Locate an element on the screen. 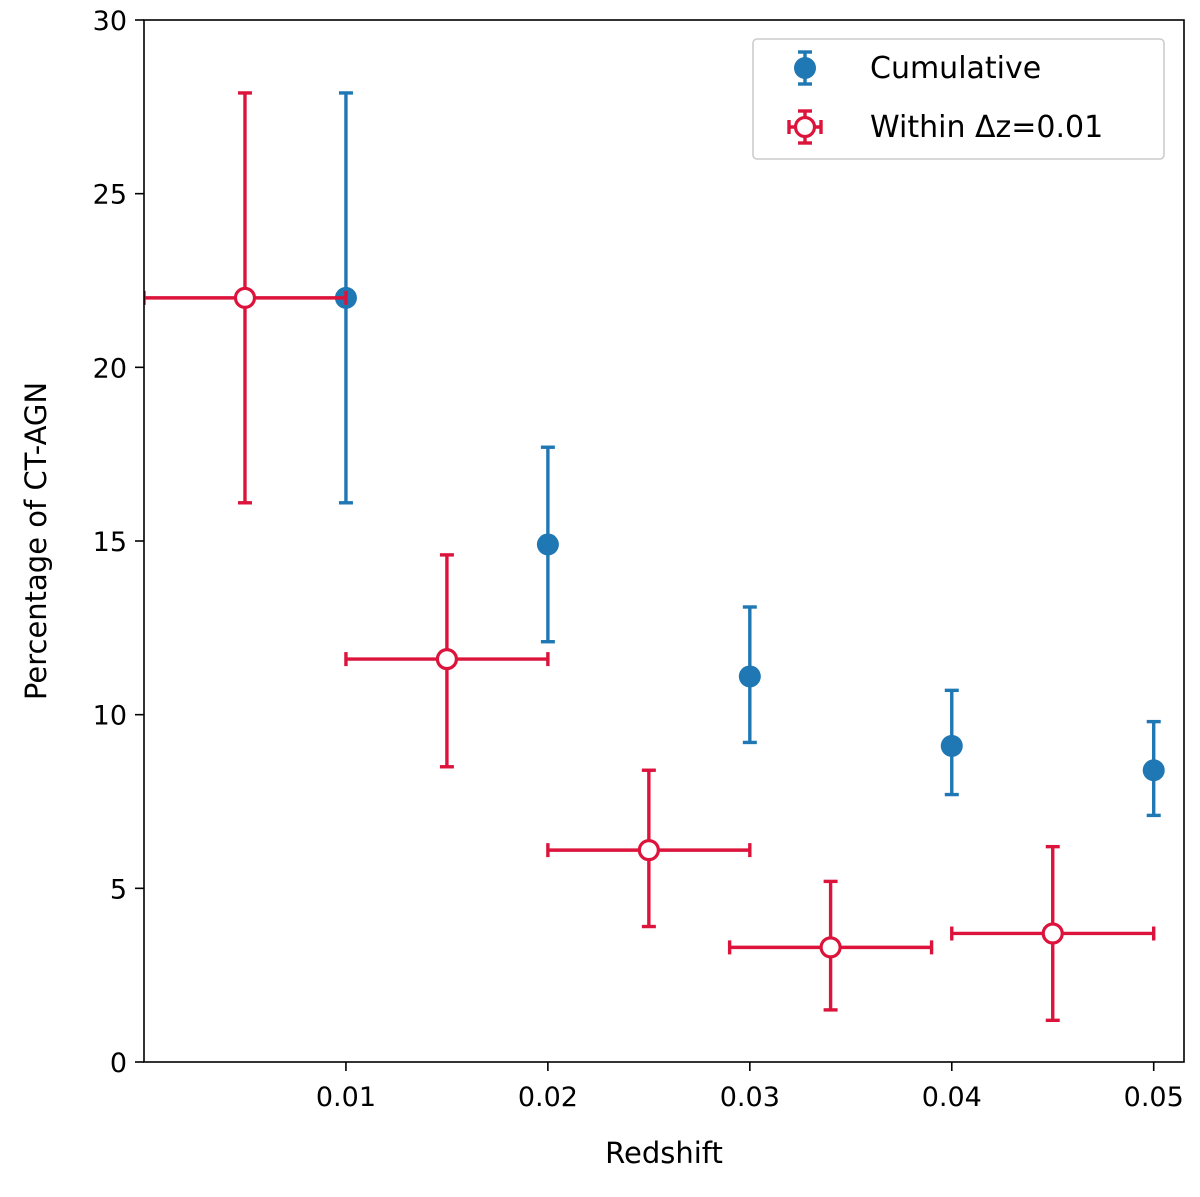 Image resolution: width=1200 pixels, height=1197 pixels. y-tick-label: 5 is located at coordinates (118, 889).